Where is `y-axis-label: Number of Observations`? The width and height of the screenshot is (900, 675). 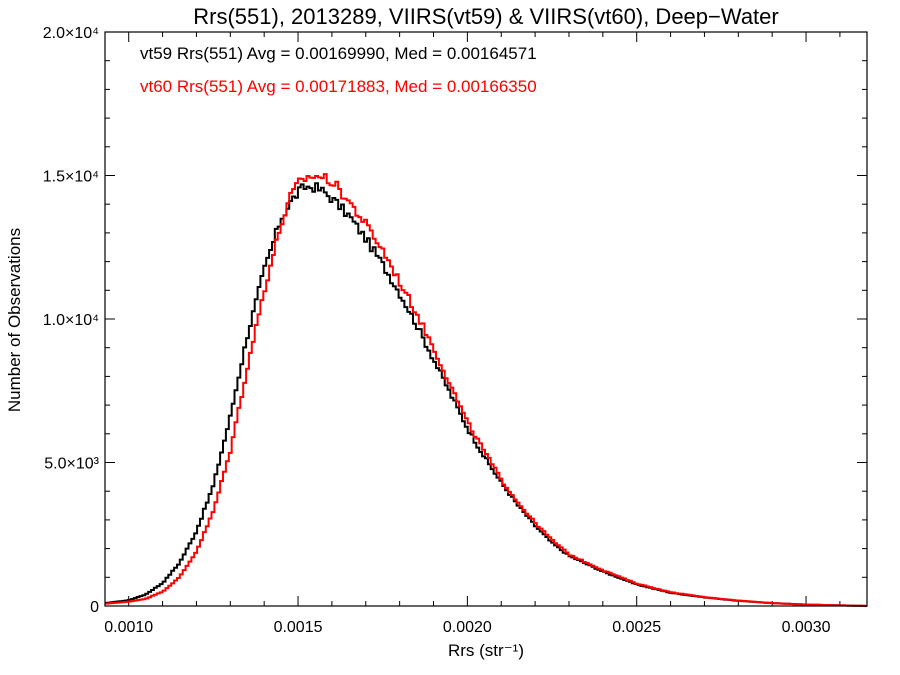
y-axis-label: Number of Observations is located at coordinates (14, 320).